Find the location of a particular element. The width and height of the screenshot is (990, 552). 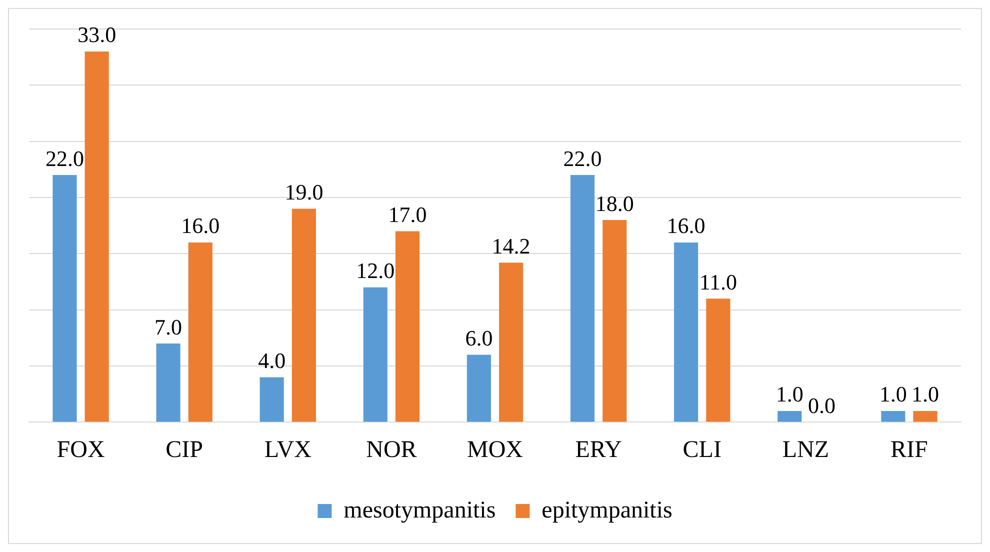

x-tick-label: CLI is located at coordinates (702, 449).